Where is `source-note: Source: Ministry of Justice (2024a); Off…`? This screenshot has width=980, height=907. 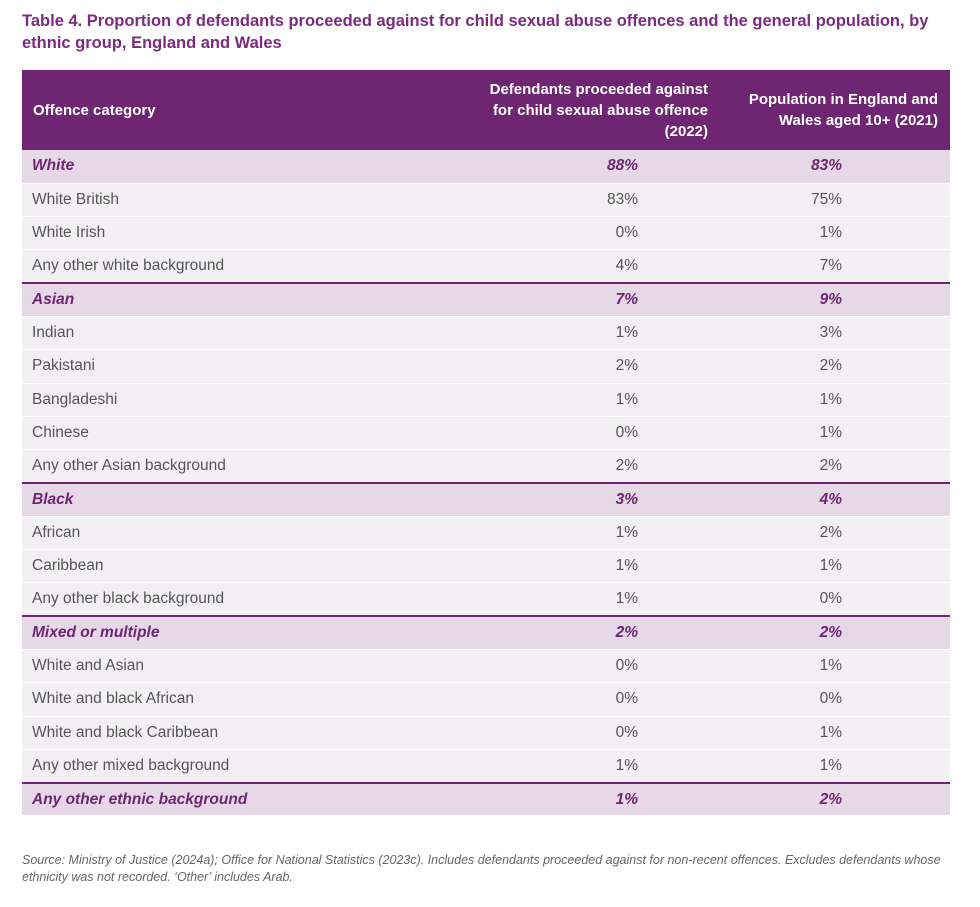 source-note: Source: Ministry of Justice (2024a); Off… is located at coordinates (481, 868).